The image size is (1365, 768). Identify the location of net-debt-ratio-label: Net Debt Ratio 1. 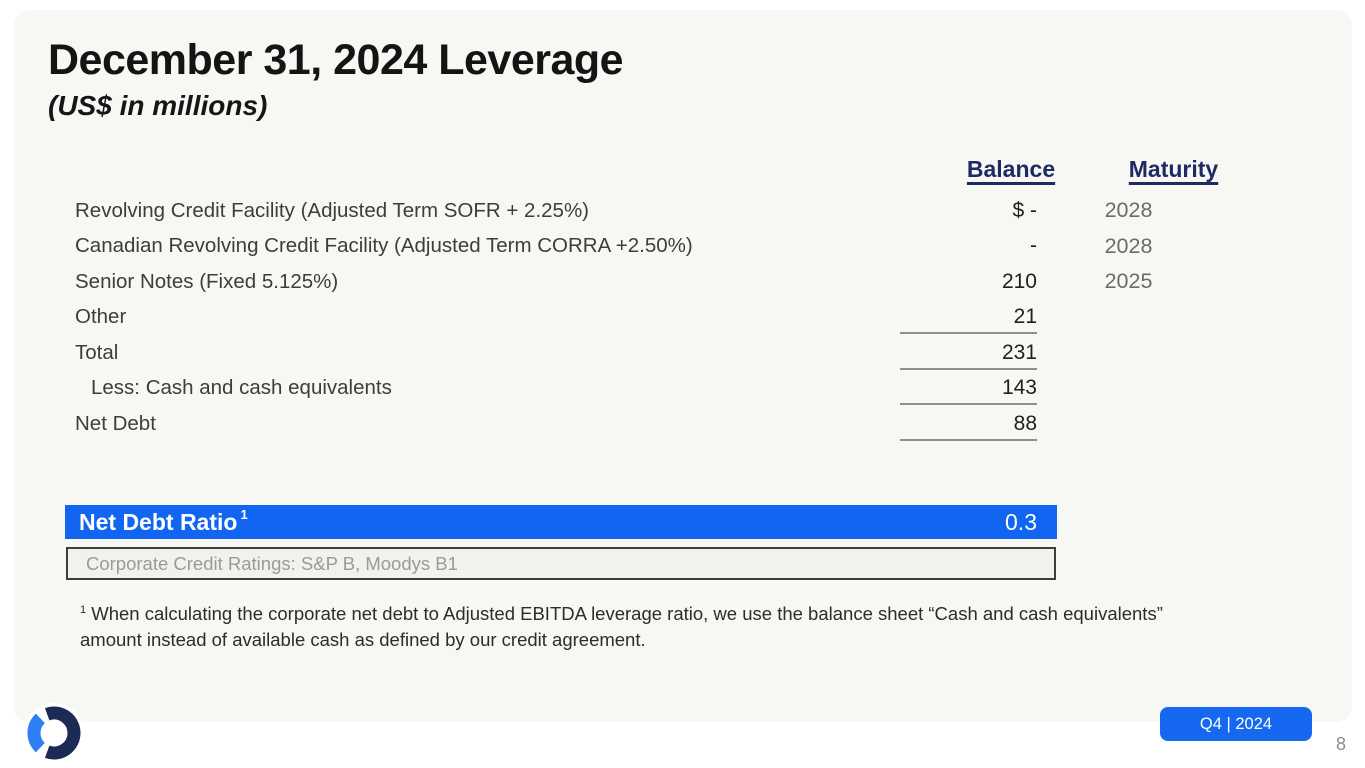
(163, 521).